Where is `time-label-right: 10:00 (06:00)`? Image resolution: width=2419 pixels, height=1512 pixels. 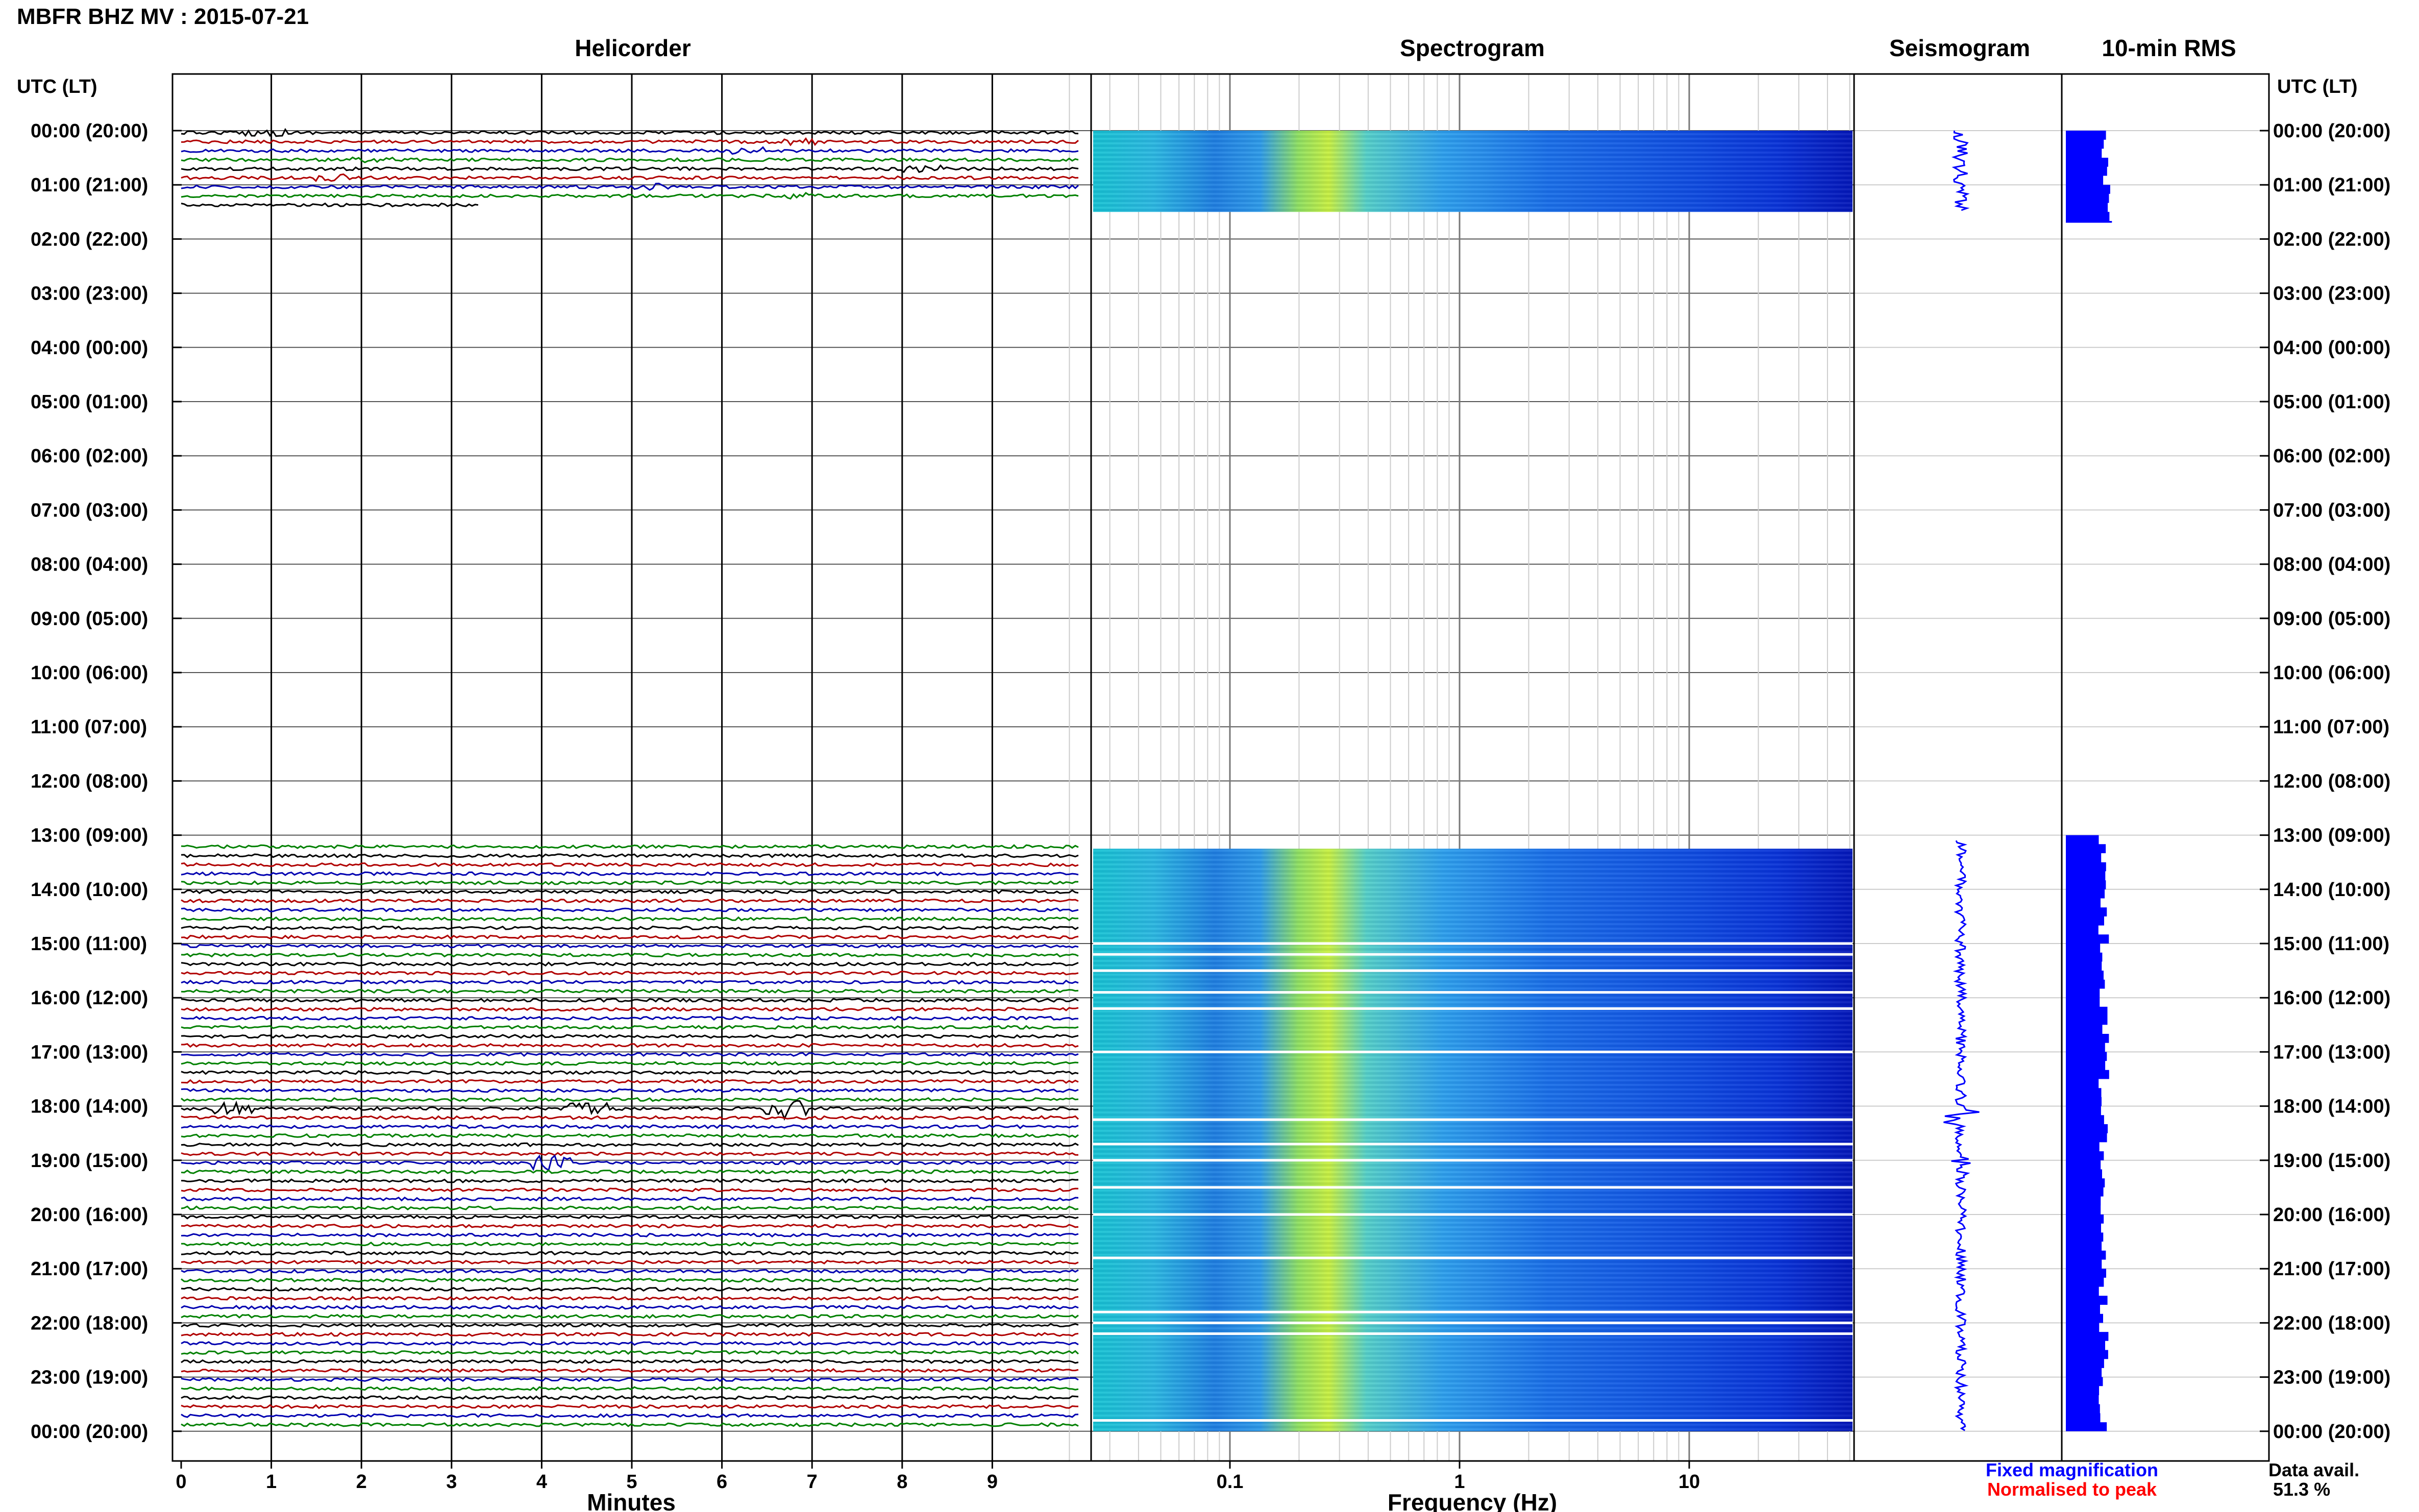
time-label-right: 10:00 (06:00) is located at coordinates (2331, 673).